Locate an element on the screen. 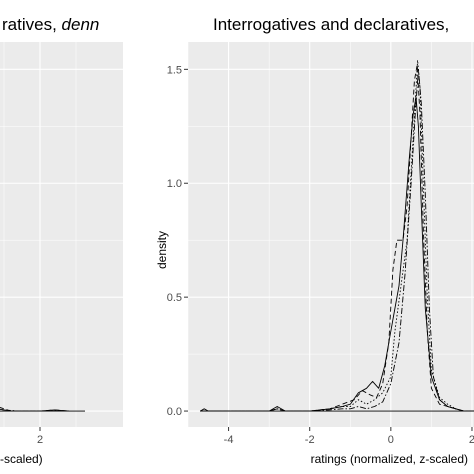 The height and width of the screenshot is (474, 474). right-x-tick-label: 0 is located at coordinates (391, 440).